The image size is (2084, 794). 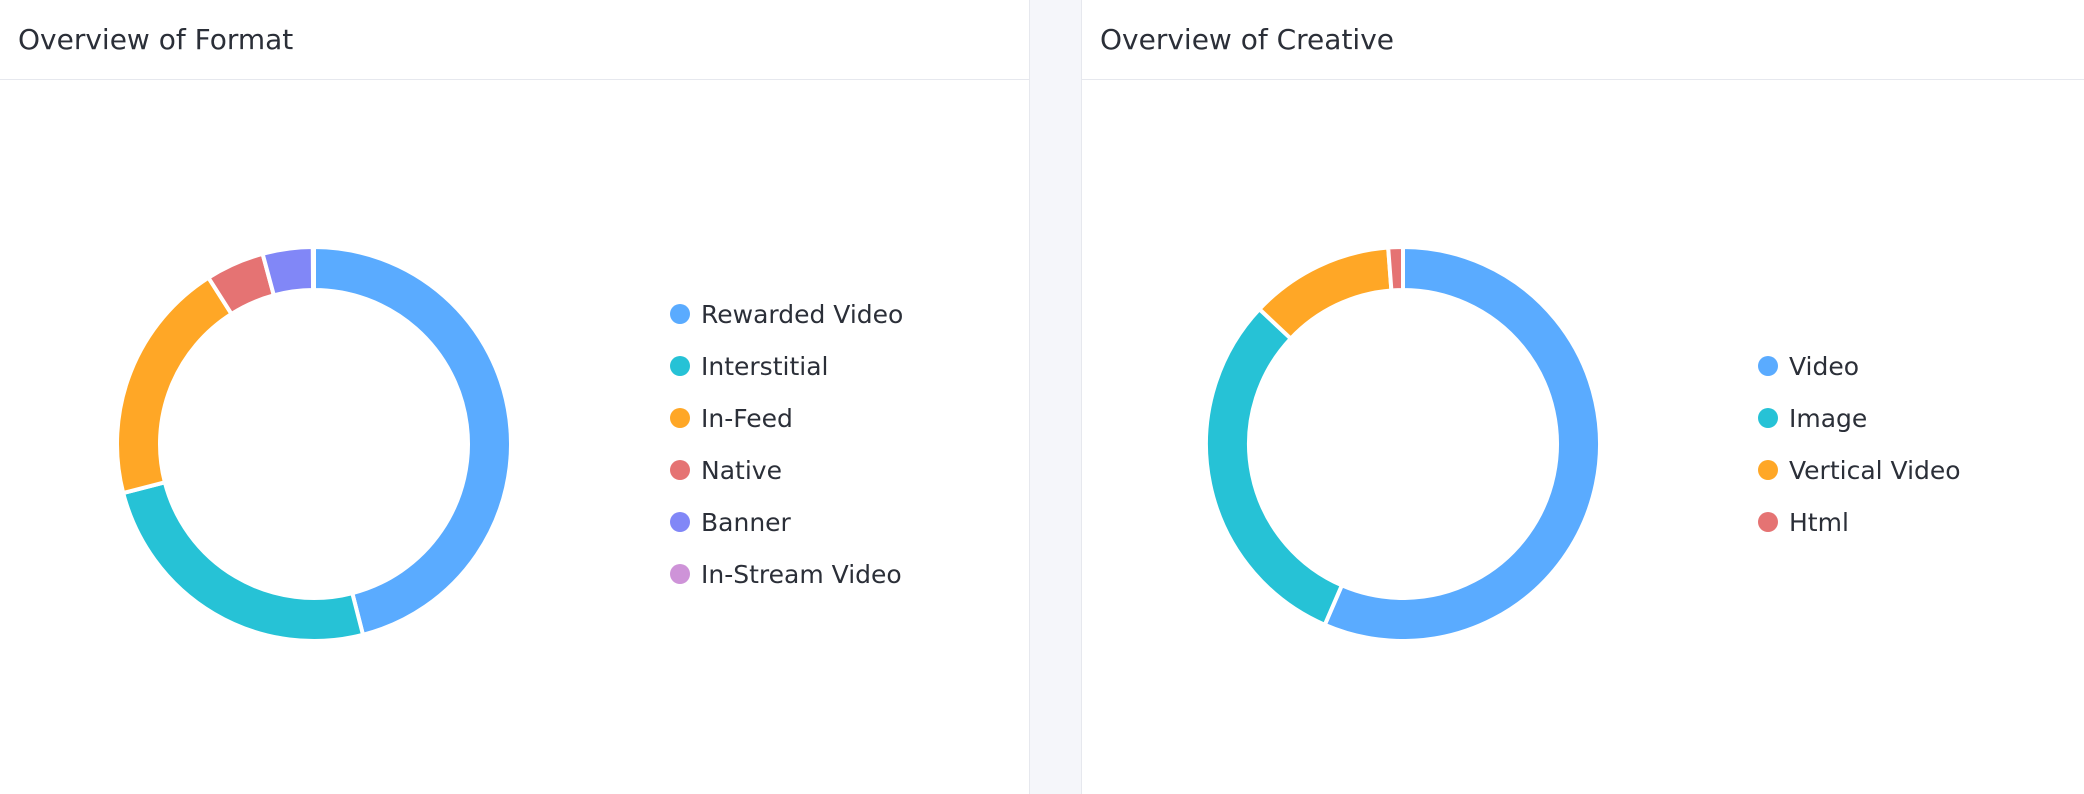 I want to click on legend-item-image: Image, so click(x=1859, y=418).